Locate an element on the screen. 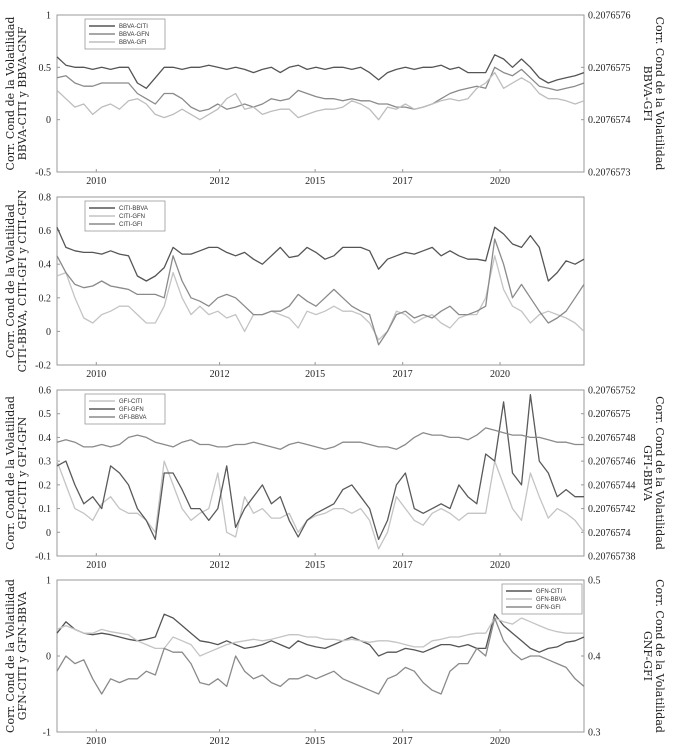  legend-label: GFN-CITI is located at coordinates (549, 592).